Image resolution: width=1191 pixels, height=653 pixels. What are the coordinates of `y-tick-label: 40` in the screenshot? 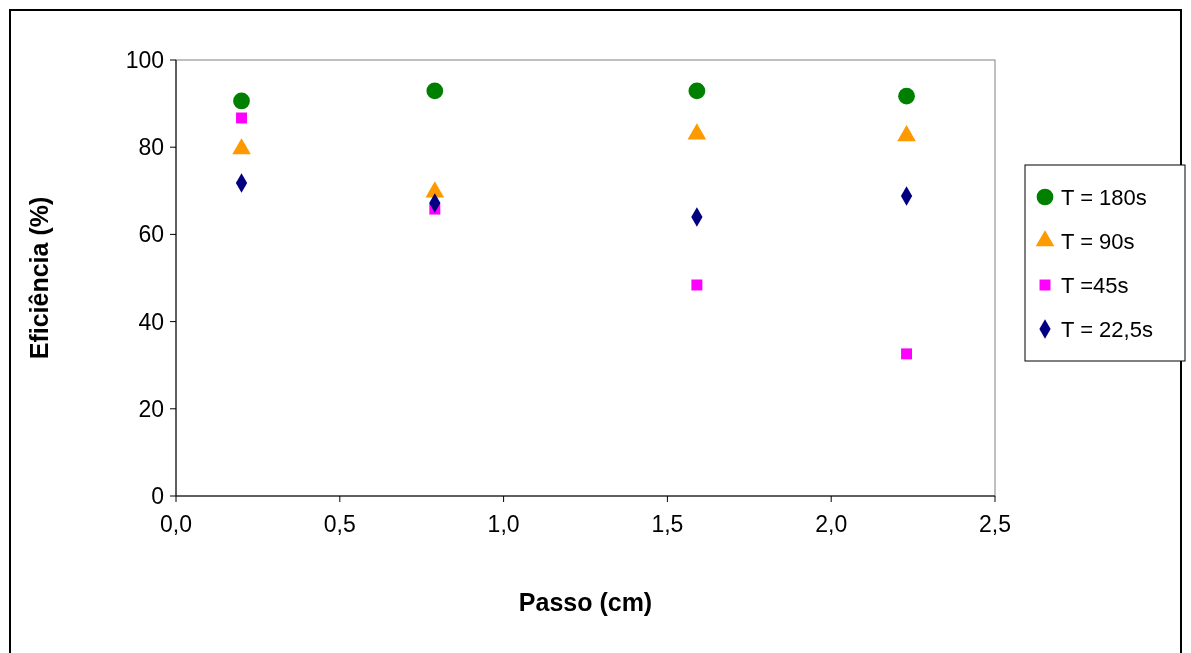 It's located at (151, 321).